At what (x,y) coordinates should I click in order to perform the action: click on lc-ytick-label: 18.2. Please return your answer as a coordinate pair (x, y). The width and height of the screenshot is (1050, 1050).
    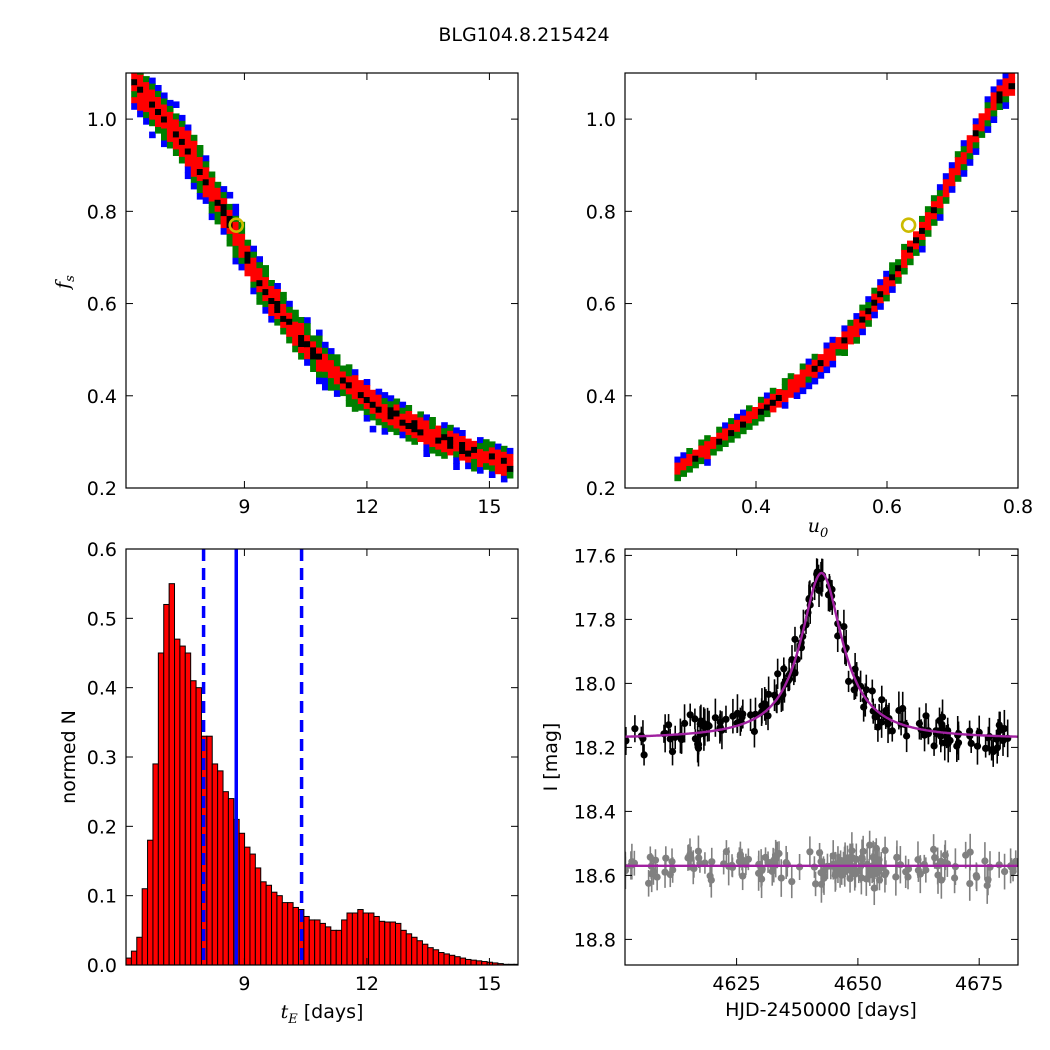
    Looking at the image, I should click on (595, 748).